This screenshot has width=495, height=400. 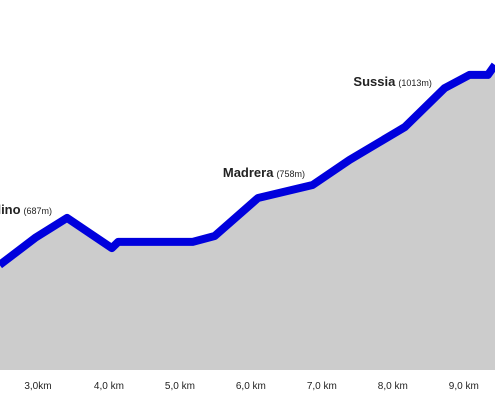 I want to click on x-tick-label: 3,0km, so click(x=37, y=386).